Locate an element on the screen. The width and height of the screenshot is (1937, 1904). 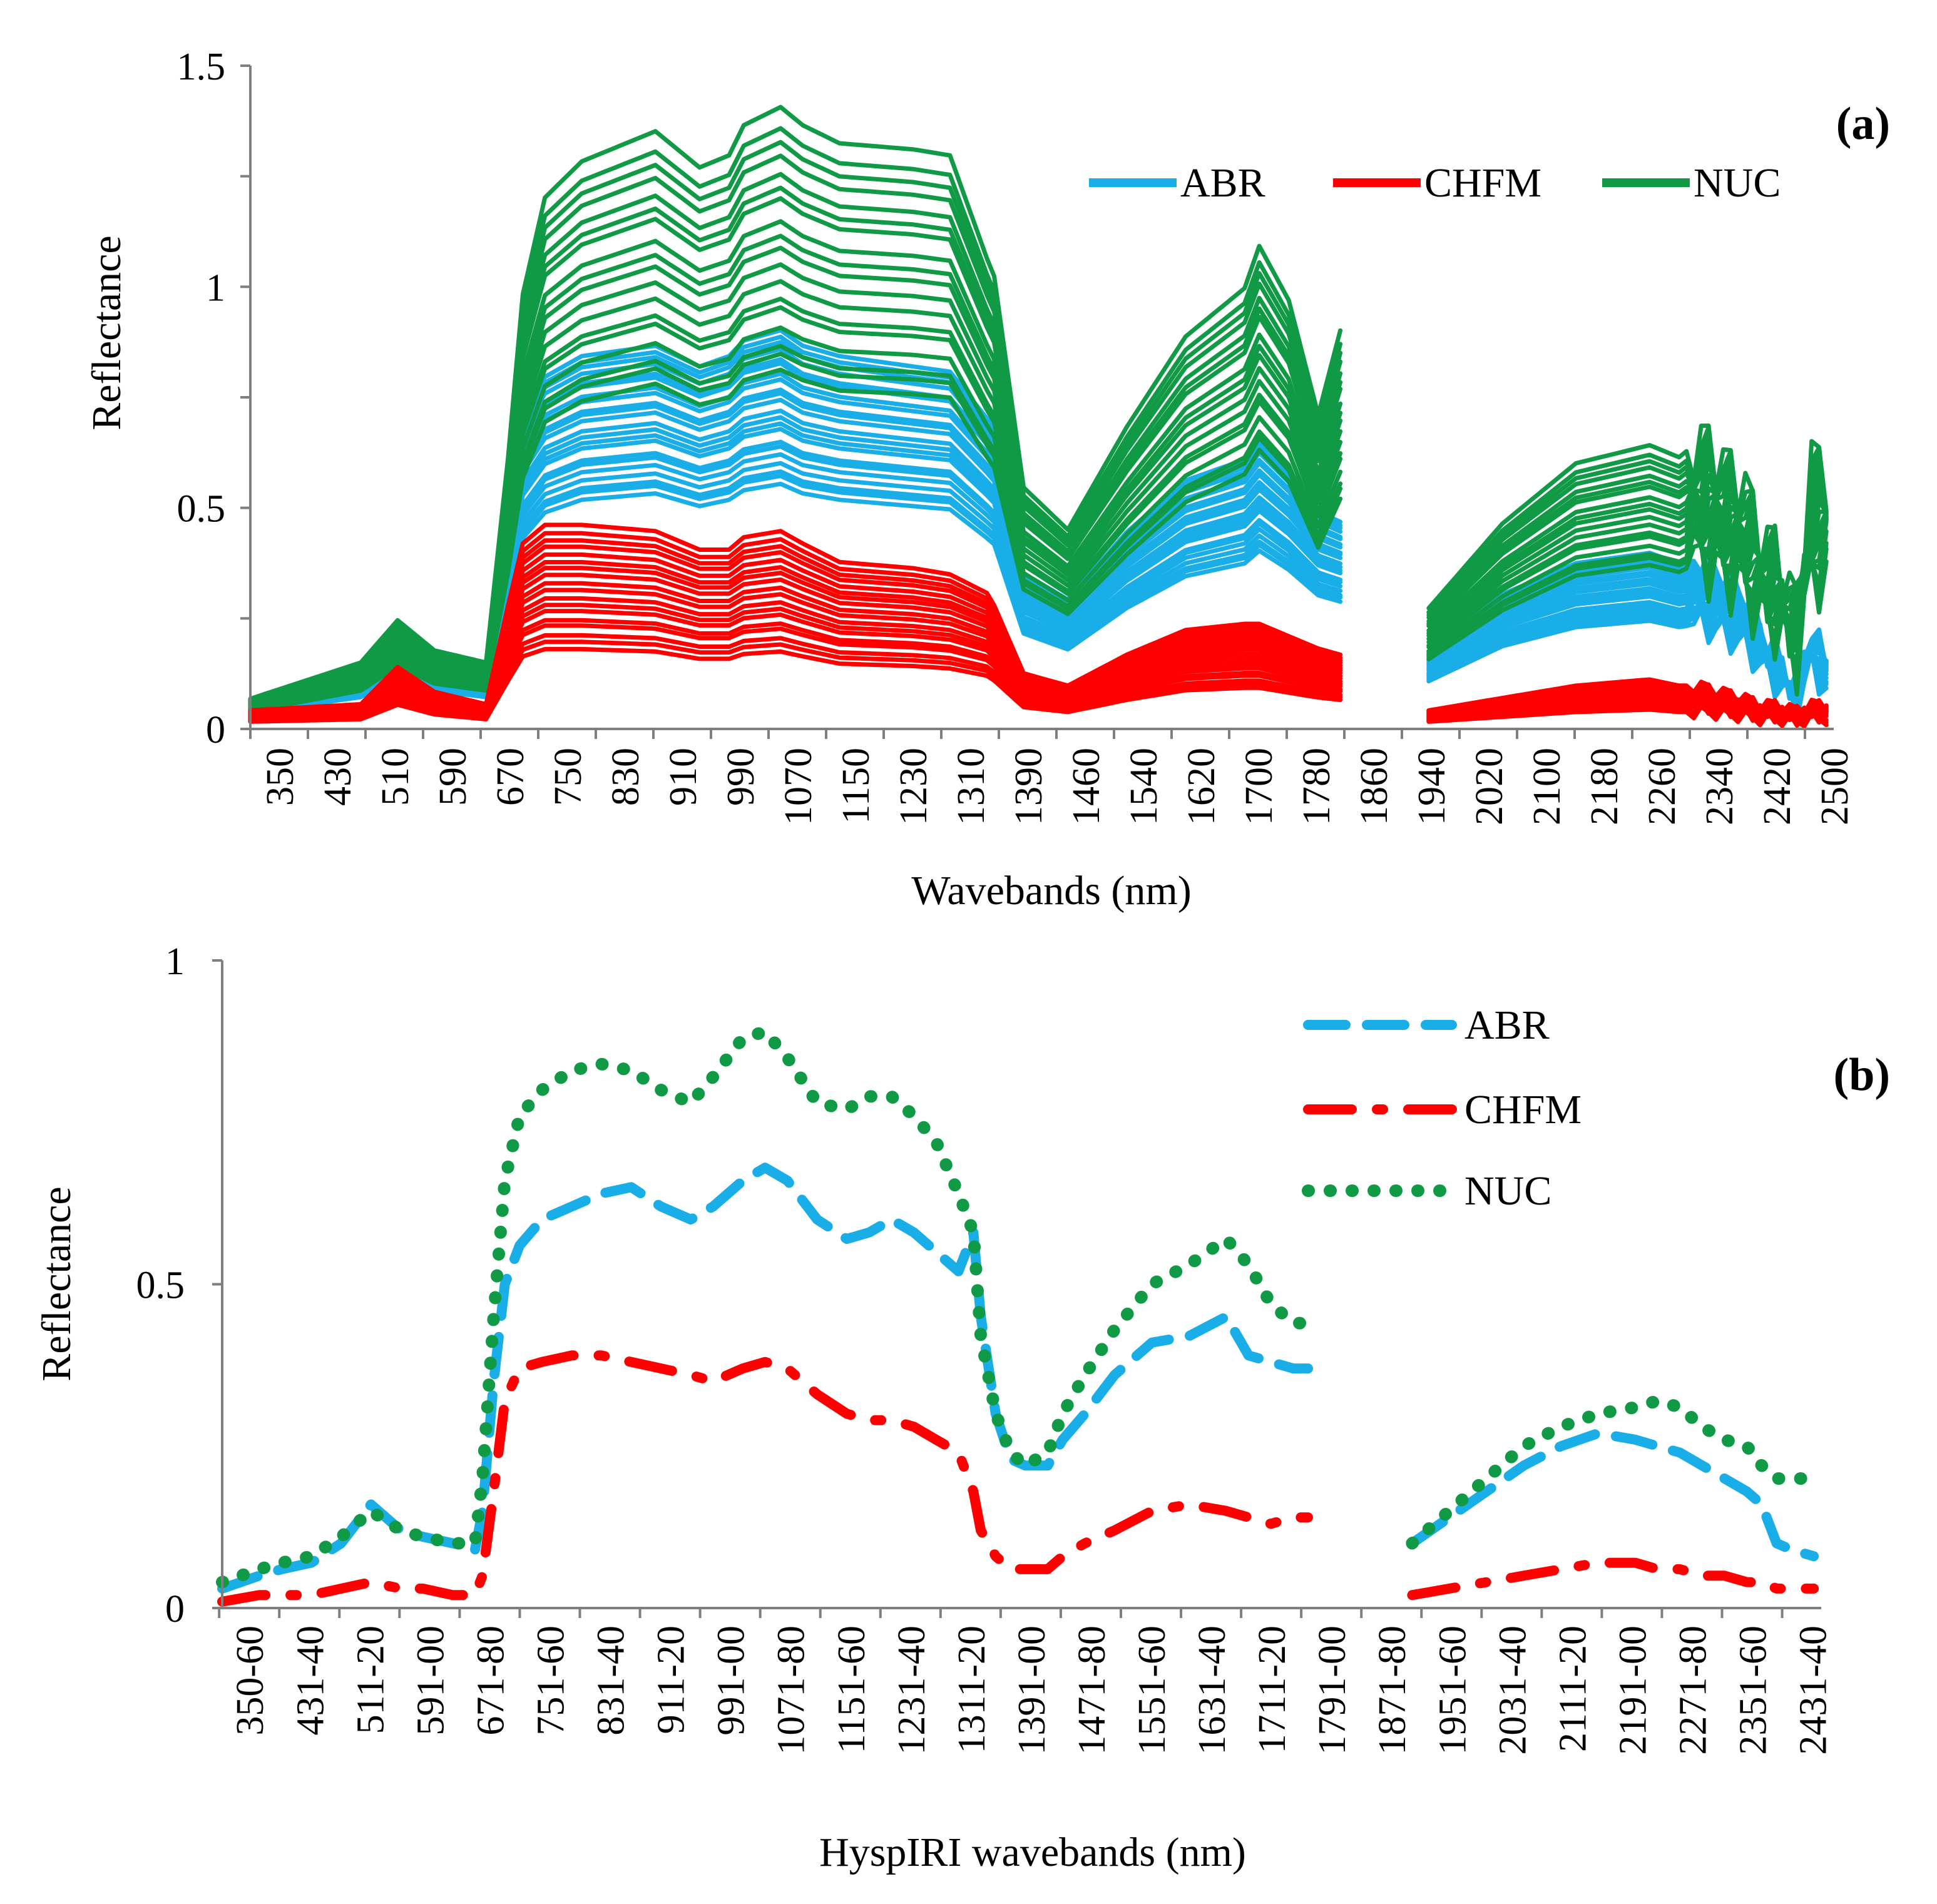
panel-b-y-axis-title: Reflectance is located at coordinates (56, 1283).